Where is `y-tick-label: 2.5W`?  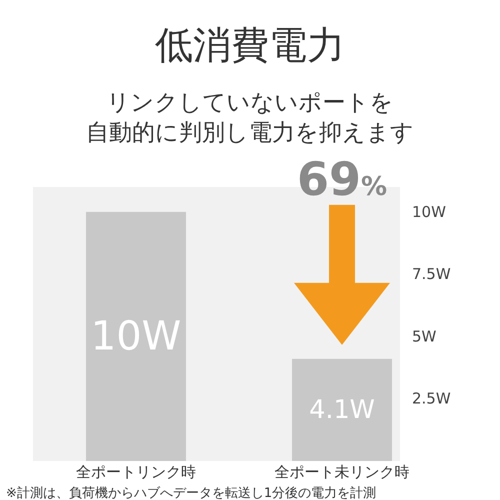
y-tick-label: 2.5W is located at coordinates (431, 399).